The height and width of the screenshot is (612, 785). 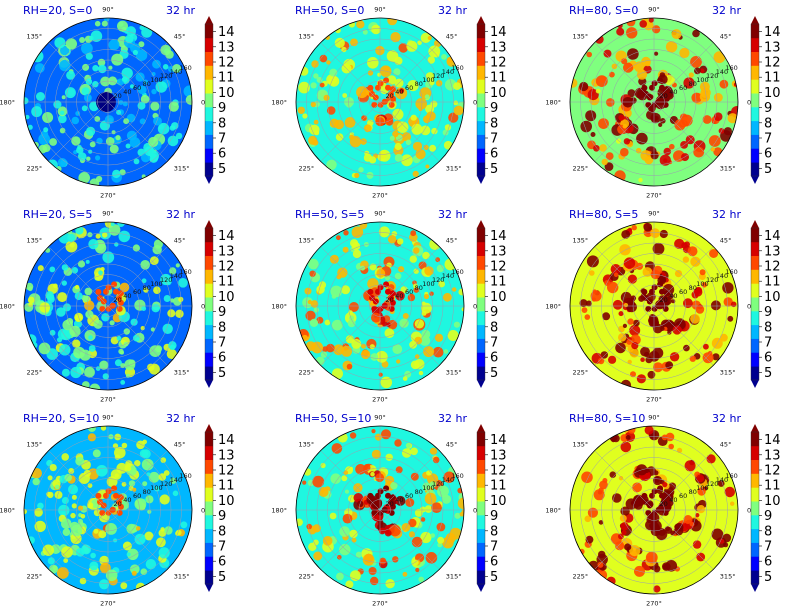 I want to click on angle-label: 90°, so click(x=654, y=418).